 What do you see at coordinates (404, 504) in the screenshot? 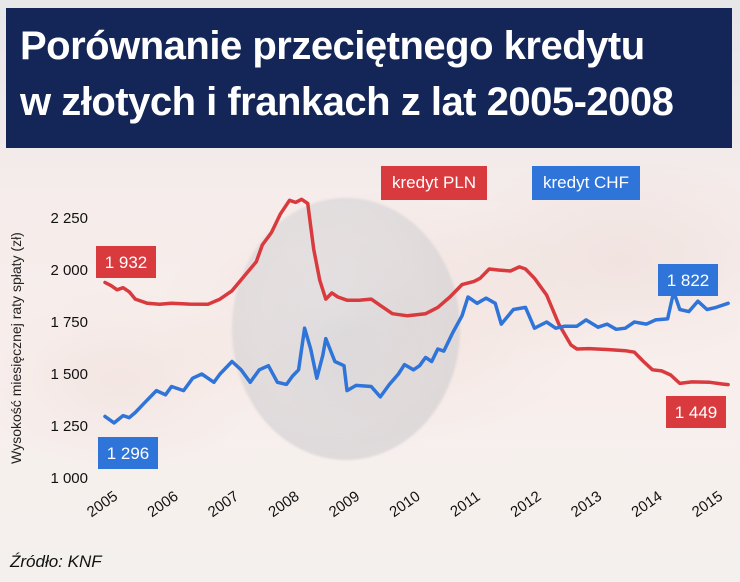
I see `x-tick-label: 2010` at bounding box center [404, 504].